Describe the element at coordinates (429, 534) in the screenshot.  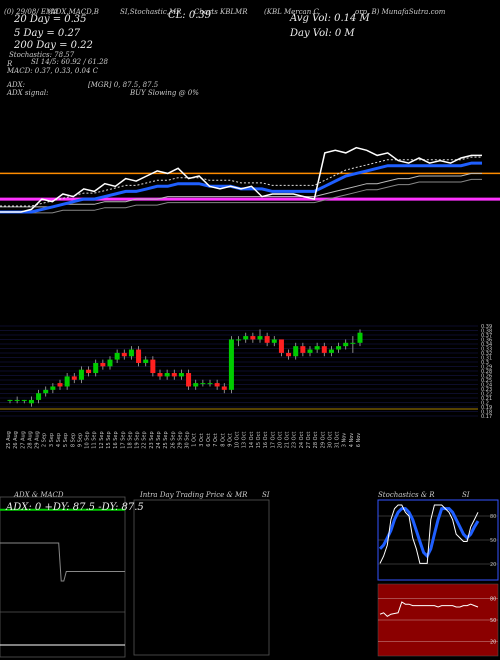
I see `stoch-k-line` at that location.